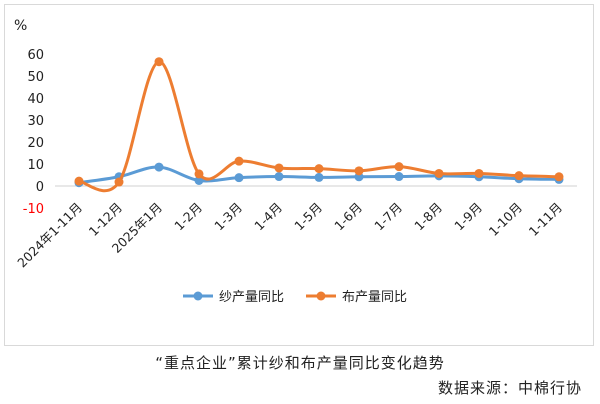 This screenshot has height=404, width=600. I want to click on y-tick-label: 0, so click(40, 187).